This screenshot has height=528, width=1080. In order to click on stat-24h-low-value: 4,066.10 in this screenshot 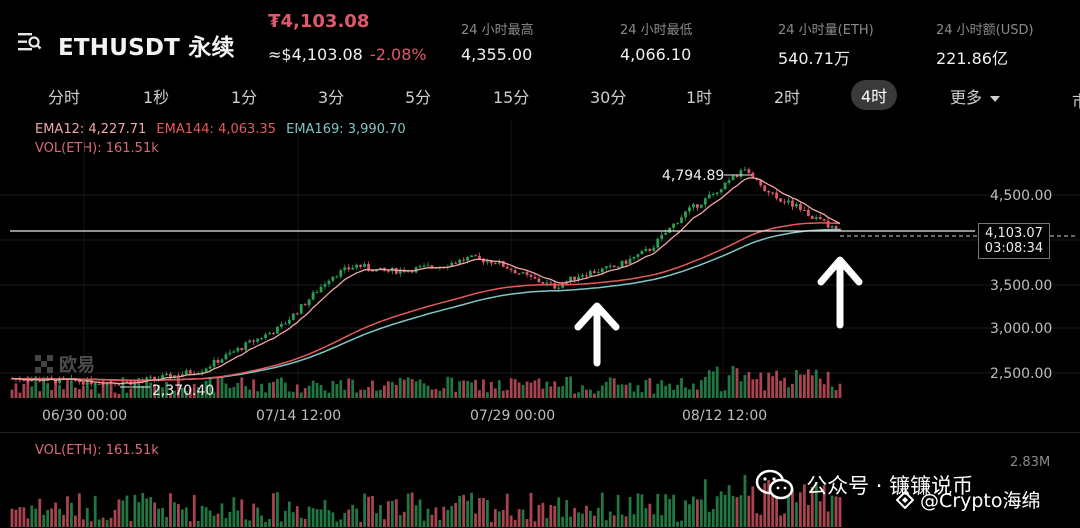, I will do `click(656, 54)`.